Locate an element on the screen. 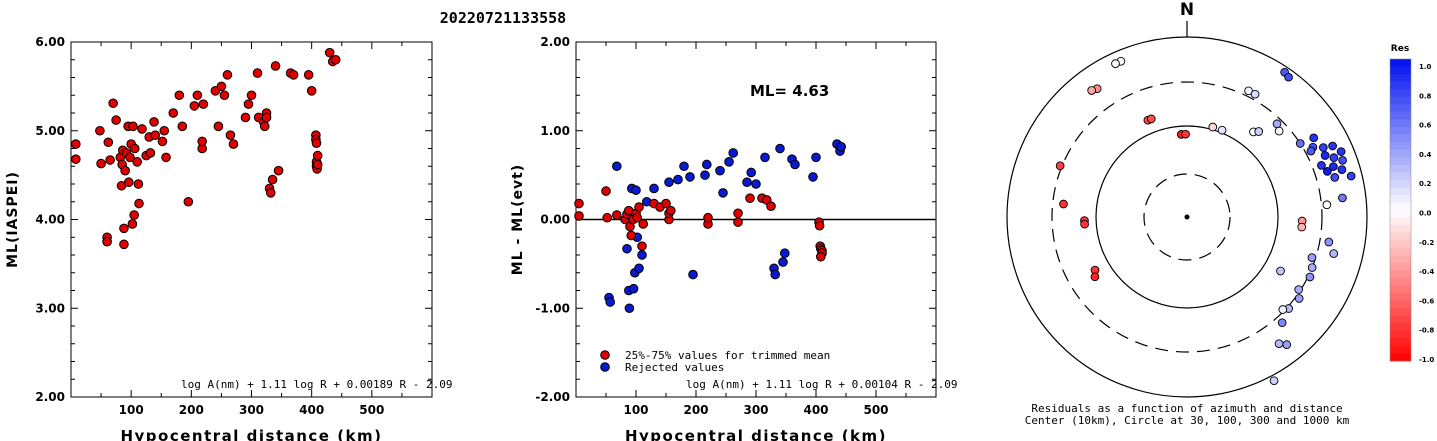 The width and height of the screenshot is (1437, 441). colorbar-tick-label: -0.2 is located at coordinates (1426, 243).